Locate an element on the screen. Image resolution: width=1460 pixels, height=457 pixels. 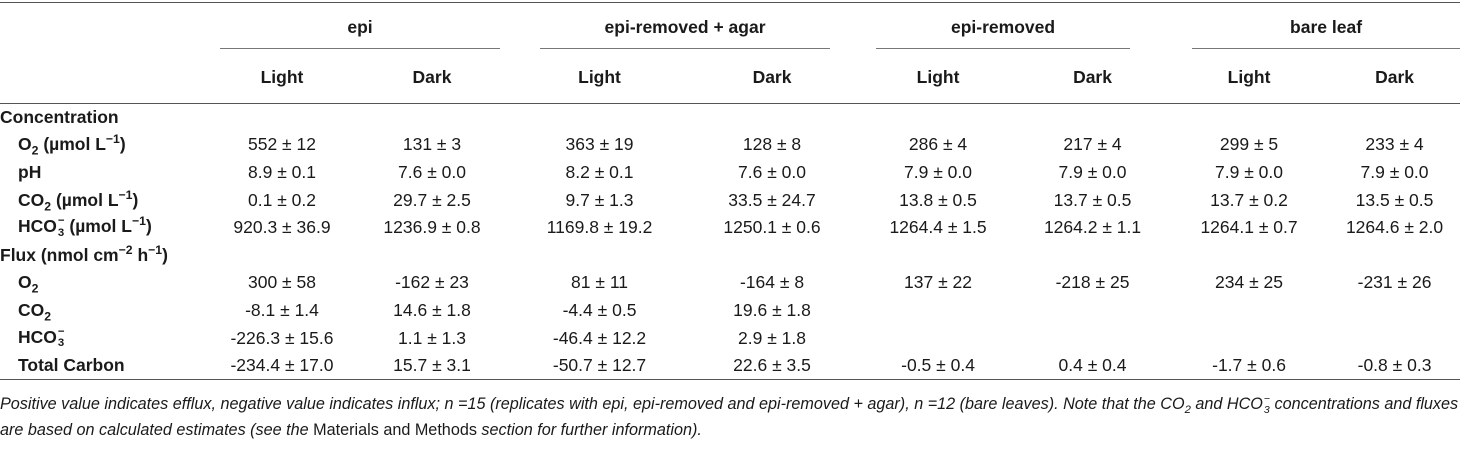
section-row: Flux (nmol cm−2 h−1) is located at coordinates (730, 255).